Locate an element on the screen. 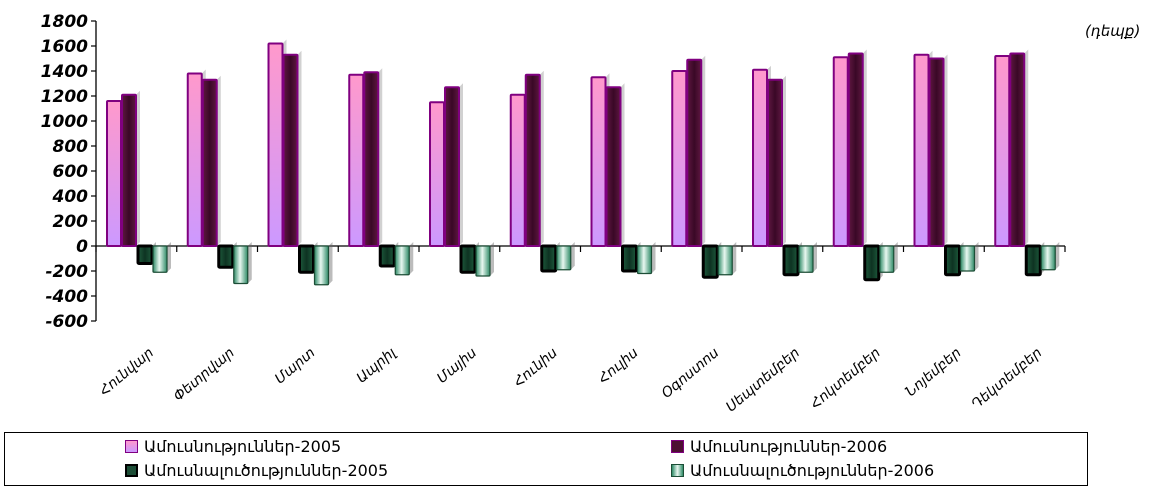 The height and width of the screenshot is (491, 1160). y-tick-label: 600 is located at coordinates (71, 172).